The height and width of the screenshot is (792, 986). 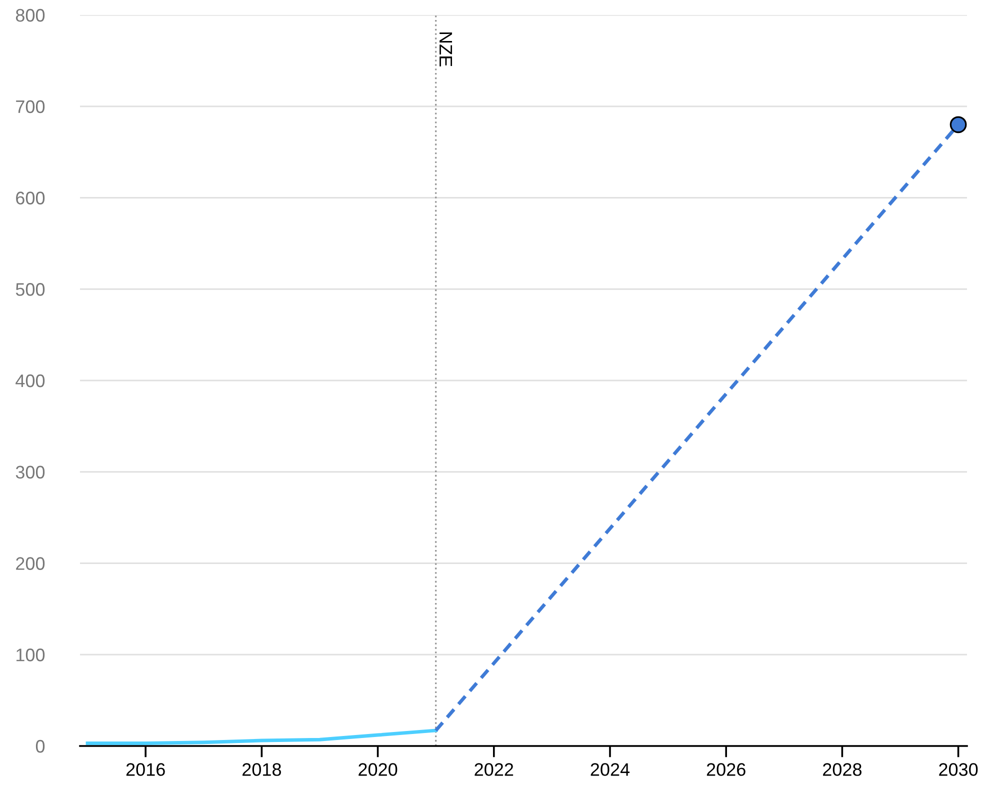 I want to click on line-series, so click(x=262, y=736).